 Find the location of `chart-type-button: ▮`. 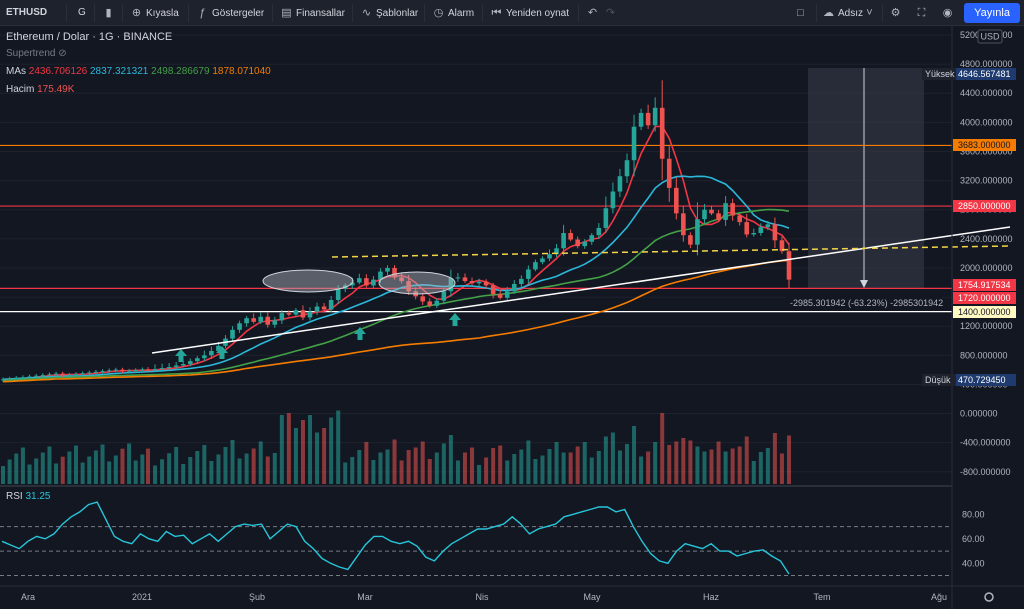

chart-type-button: ▮ is located at coordinates (110, 13).